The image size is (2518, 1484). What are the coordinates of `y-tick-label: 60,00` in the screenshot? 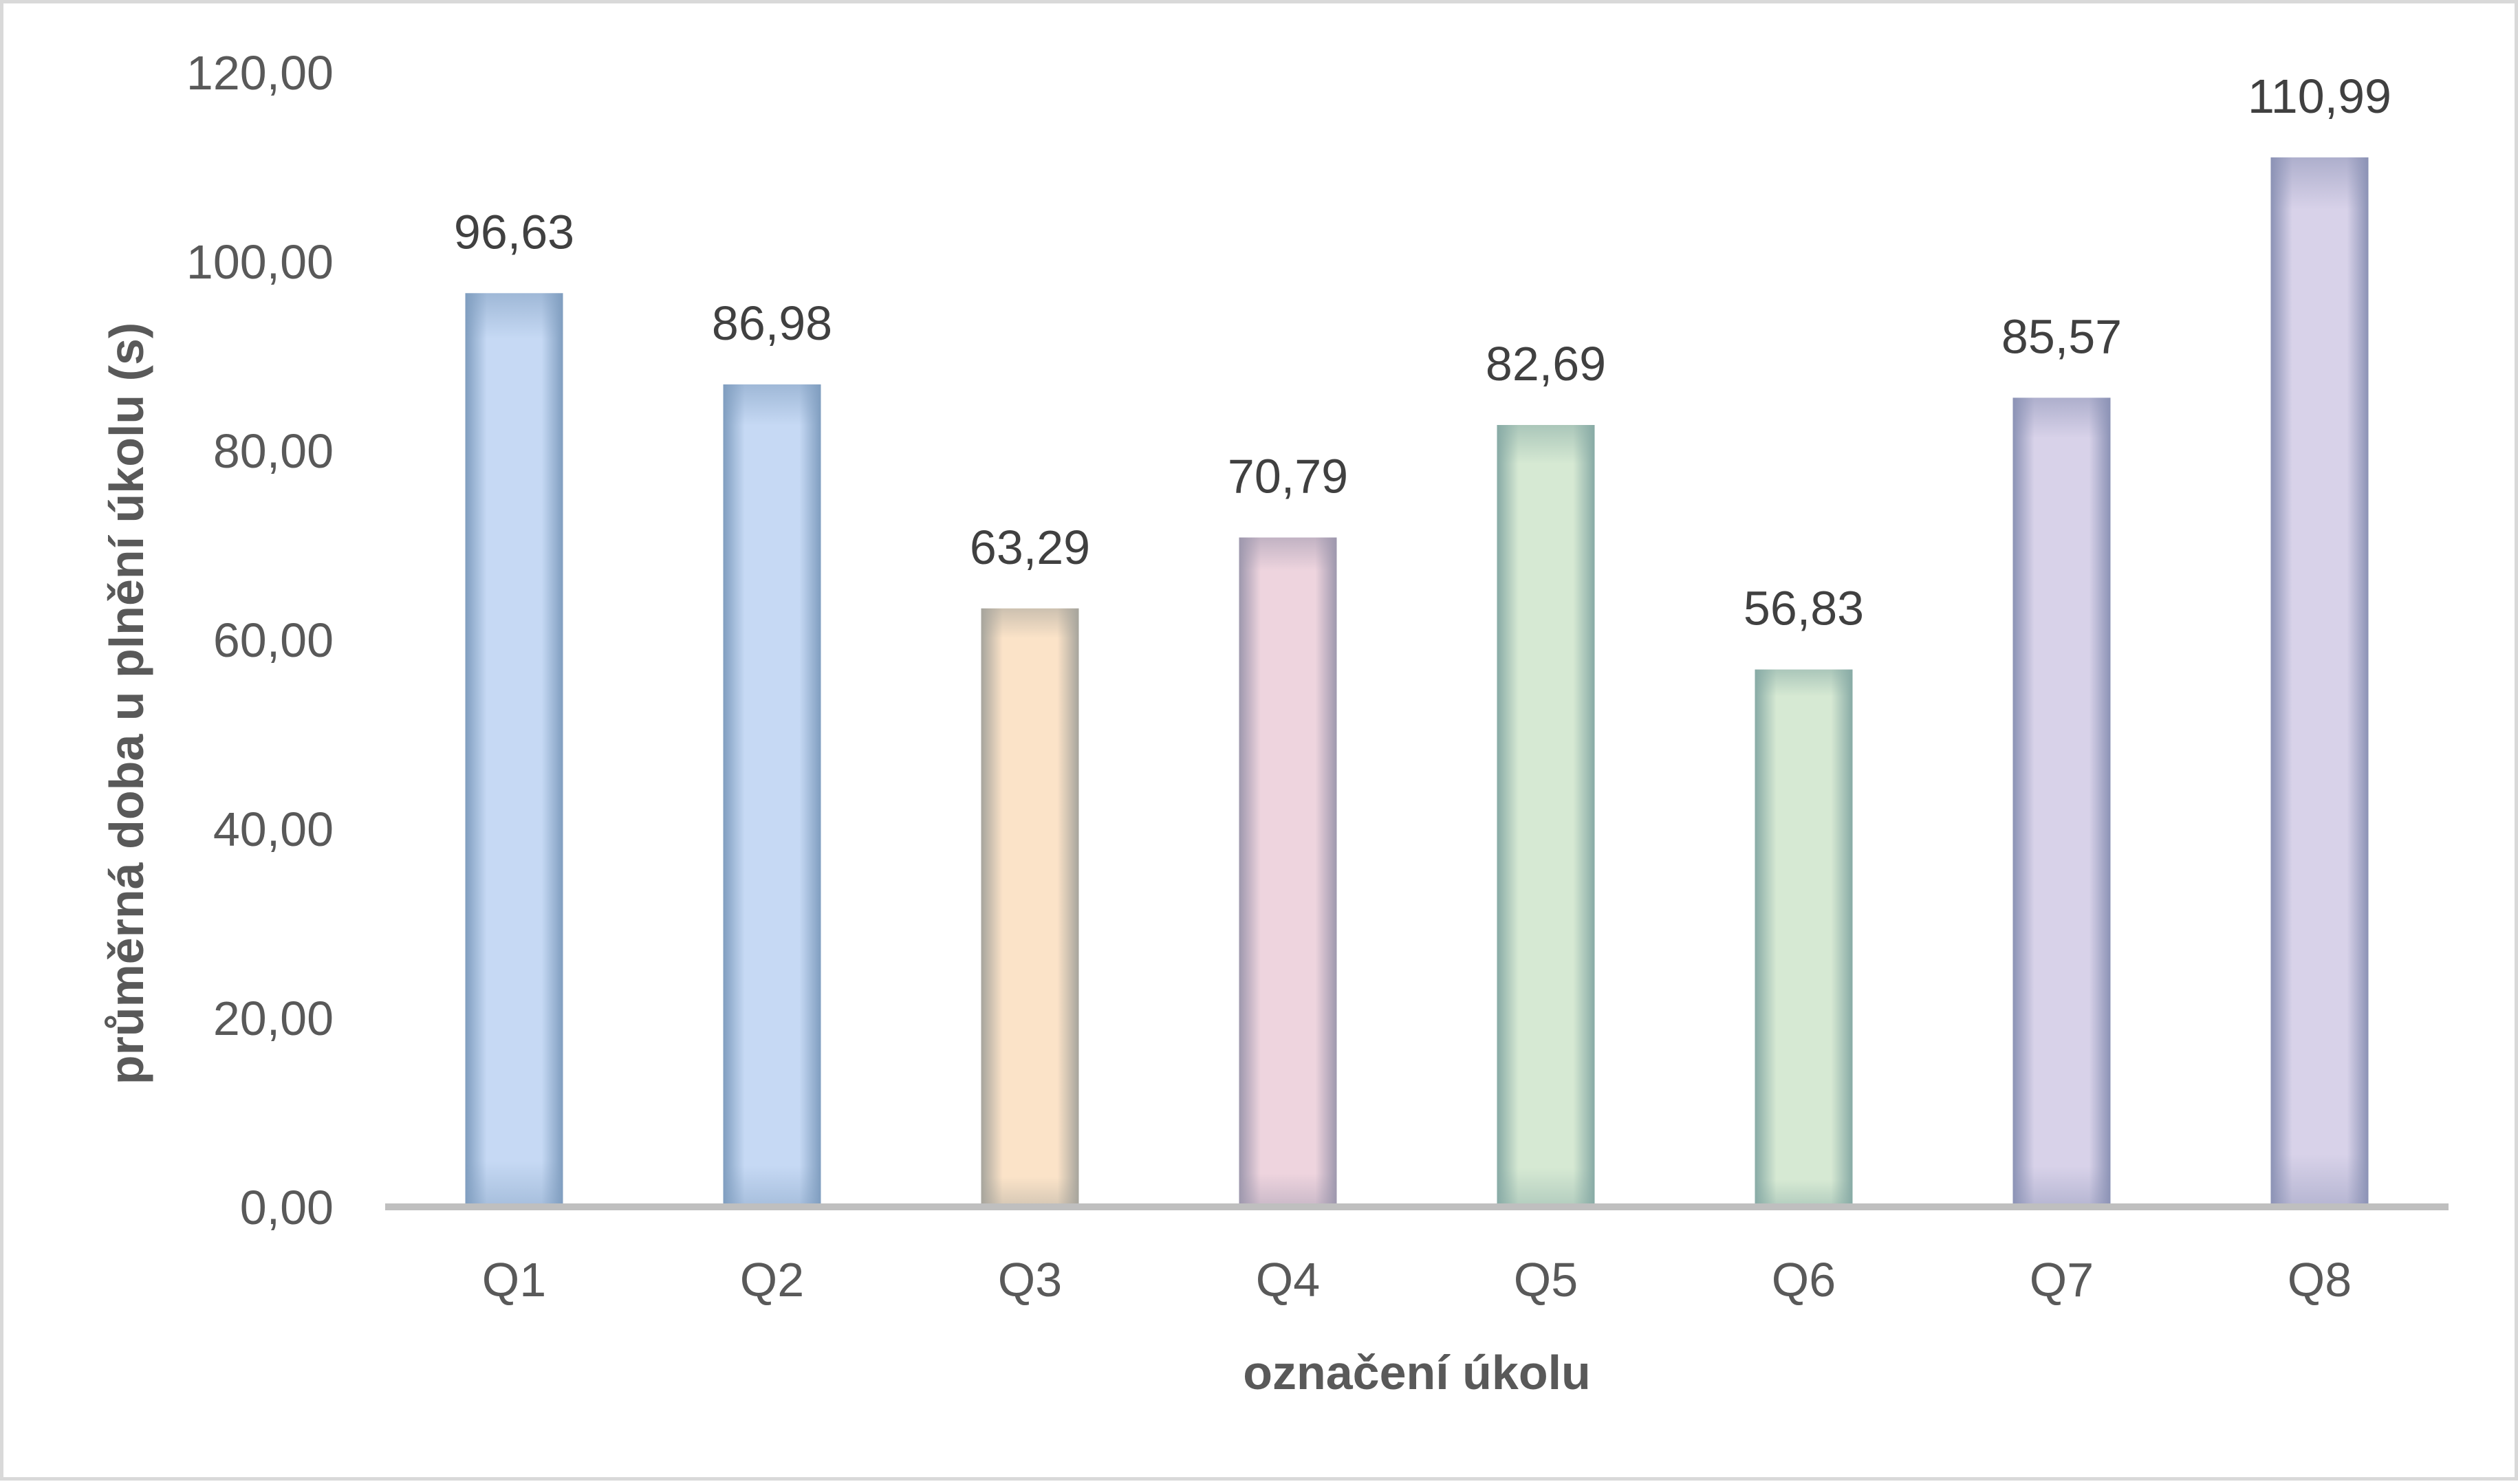 It's located at (273, 640).